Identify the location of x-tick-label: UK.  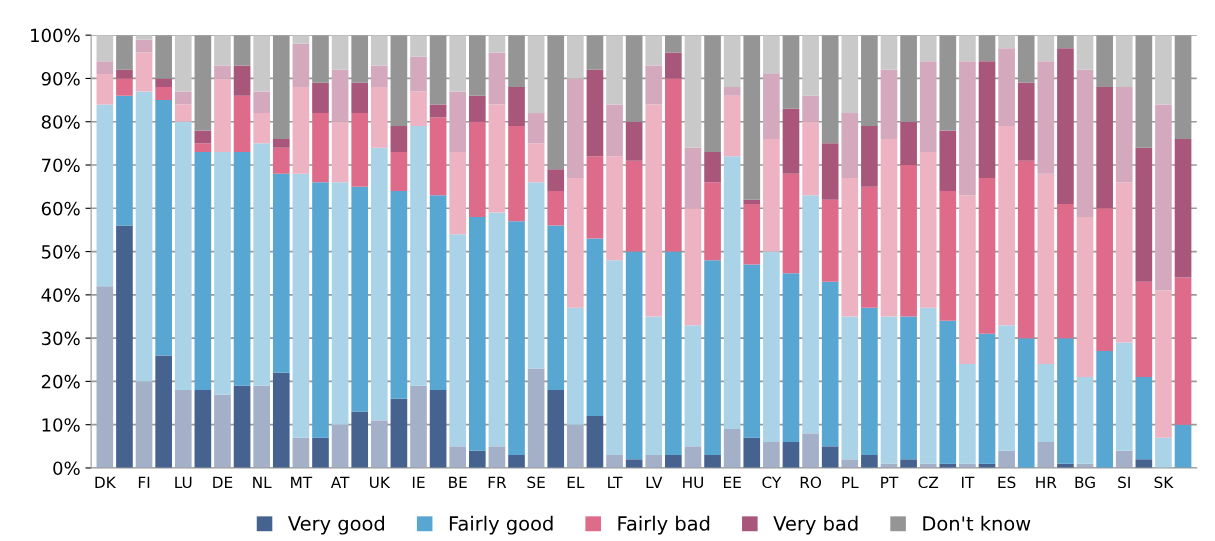
(380, 482).